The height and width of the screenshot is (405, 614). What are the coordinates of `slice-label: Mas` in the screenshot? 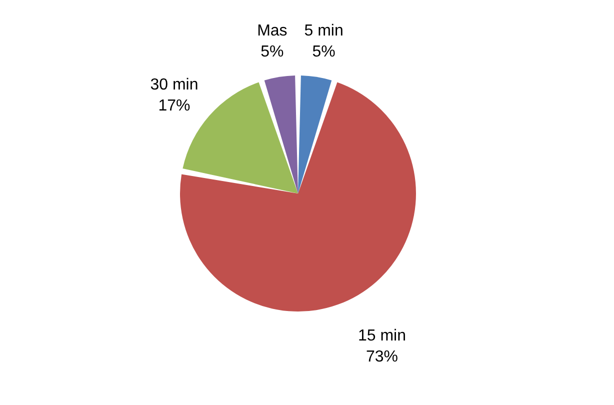 It's located at (272, 31).